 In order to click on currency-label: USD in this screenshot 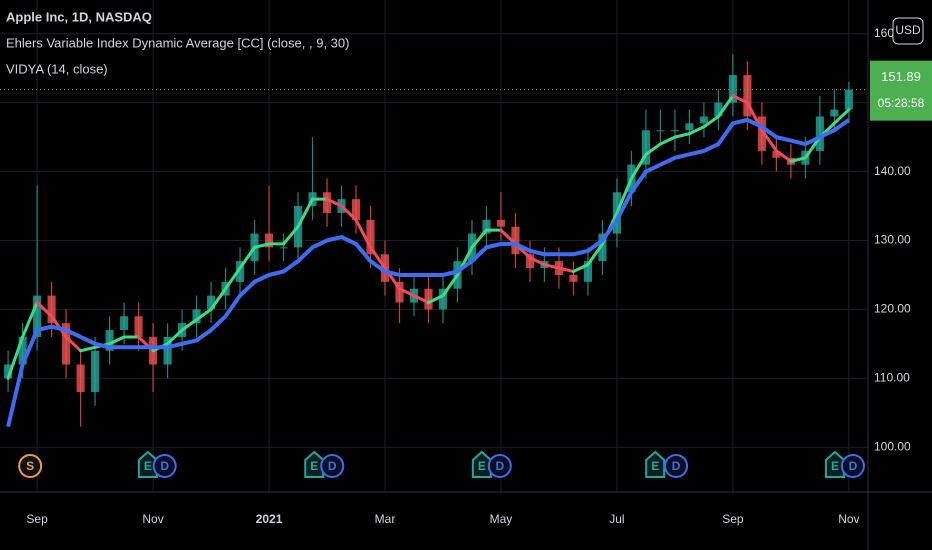, I will do `click(908, 30)`.